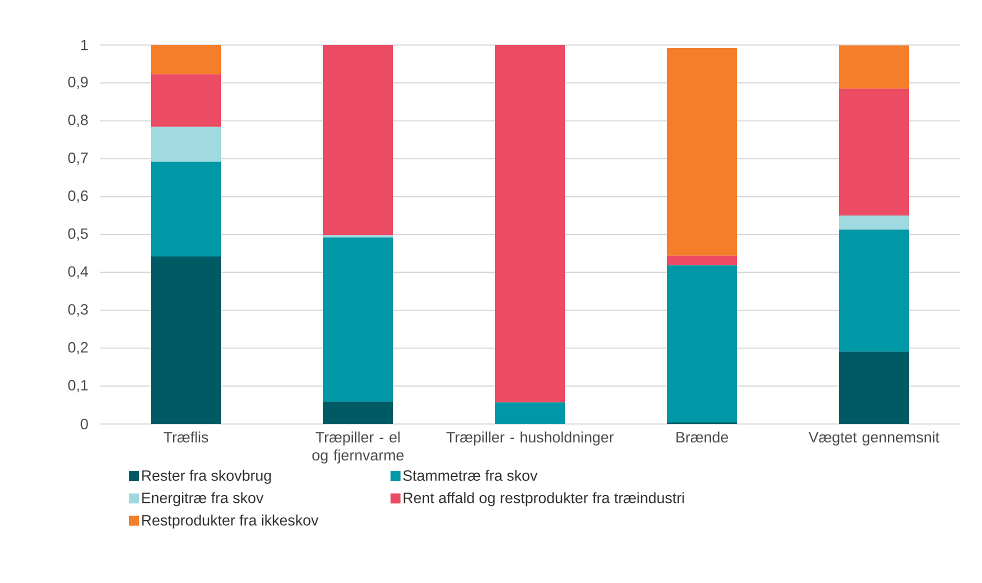 This screenshot has height=583, width=982. I want to click on y-tick-label: 0,3, so click(78, 310).